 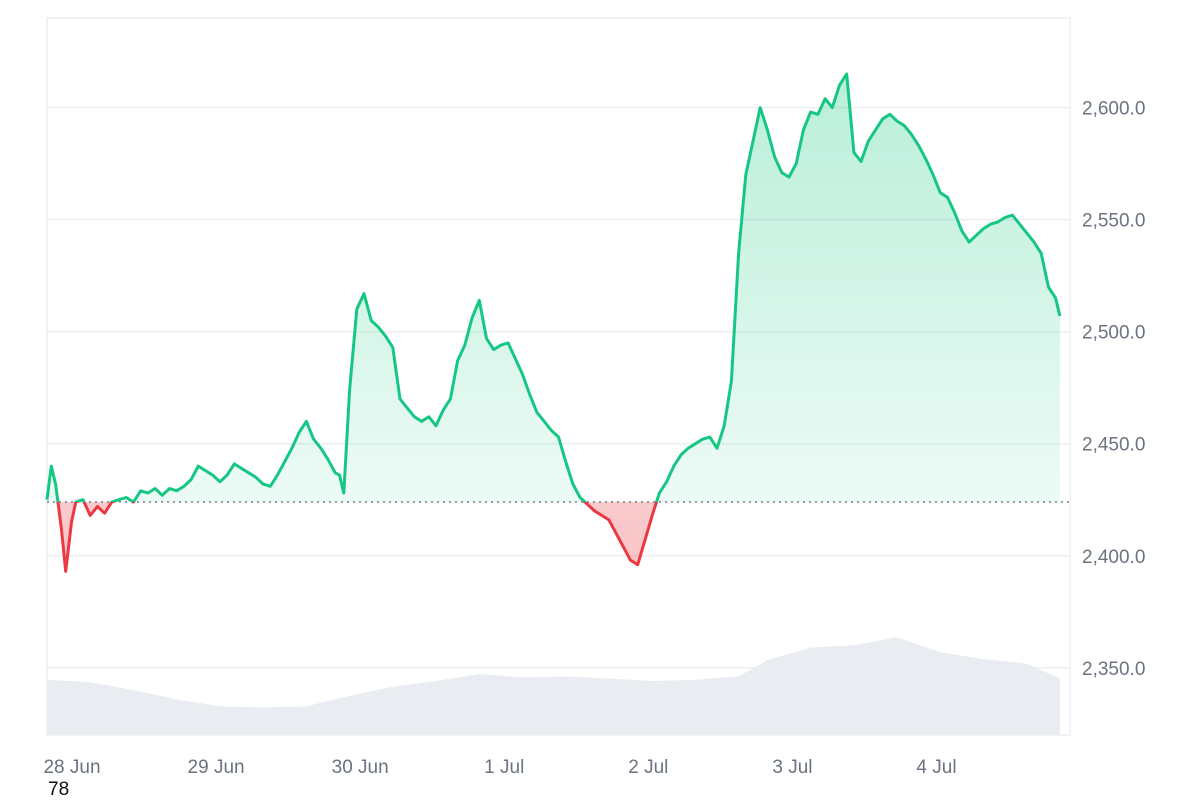 What do you see at coordinates (1113, 221) in the screenshot?
I see `y-tick-label: 2,550.0` at bounding box center [1113, 221].